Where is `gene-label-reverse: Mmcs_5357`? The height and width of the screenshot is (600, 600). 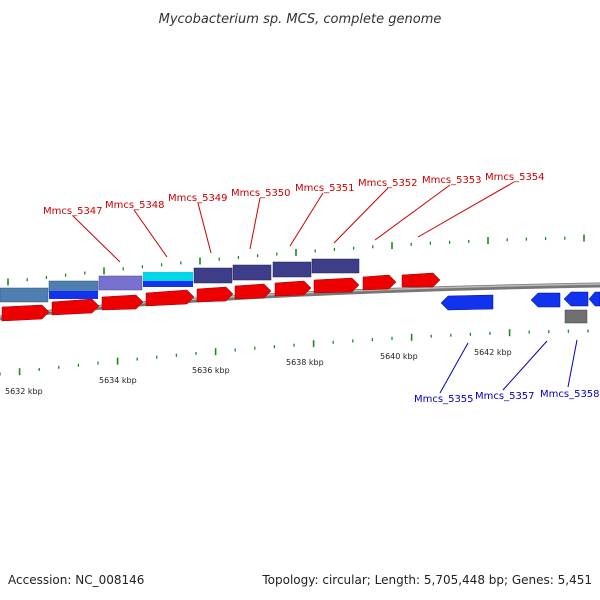
gene-label-reverse: Mmcs_5357 is located at coordinates (505, 396).